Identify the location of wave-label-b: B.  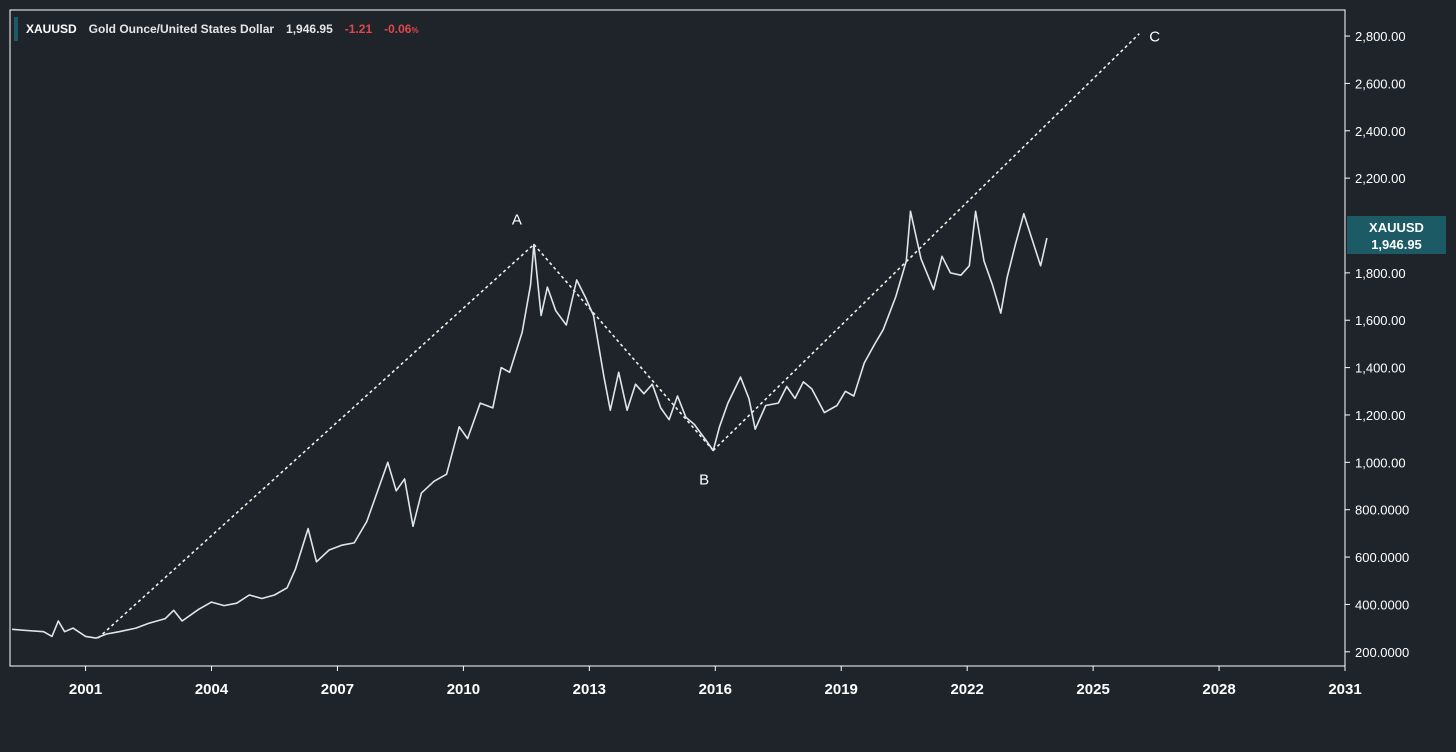
(704, 479).